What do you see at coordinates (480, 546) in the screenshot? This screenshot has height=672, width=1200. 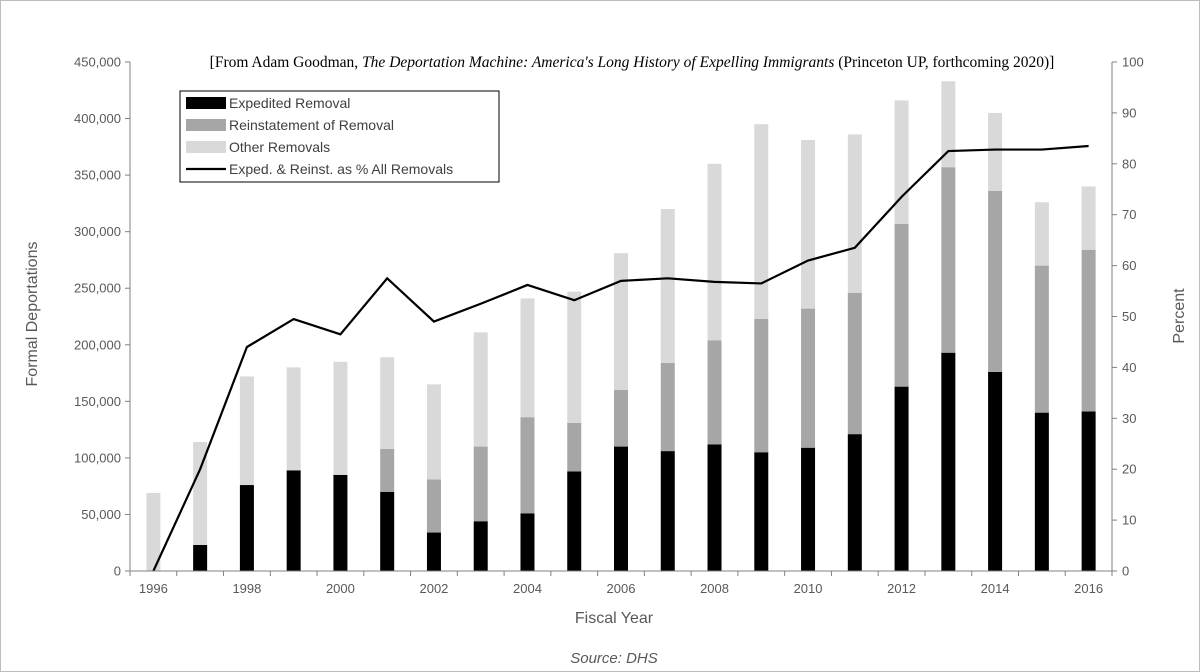 I see `bar-expedited-removal-2003` at bounding box center [480, 546].